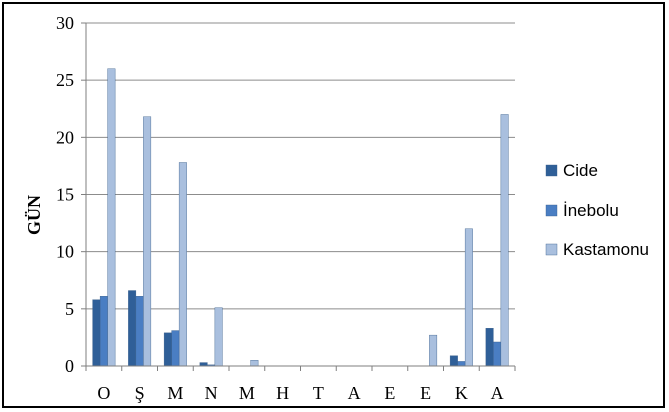 This screenshot has height=412, width=669. I want to click on x-tick-label: Ş, so click(140, 393).